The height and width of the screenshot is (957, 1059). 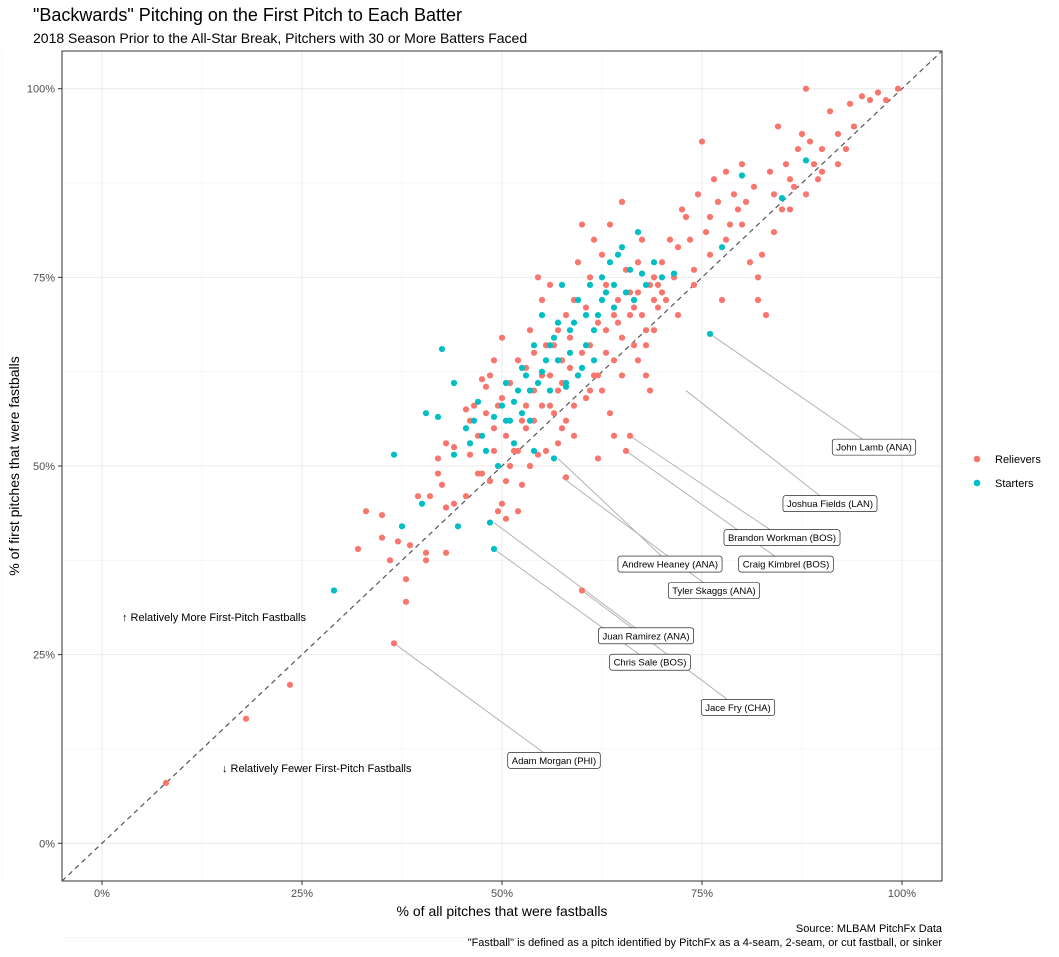 What do you see at coordinates (502, 911) in the screenshot?
I see `x-axis-title: % of all pitches that were fastballs` at bounding box center [502, 911].